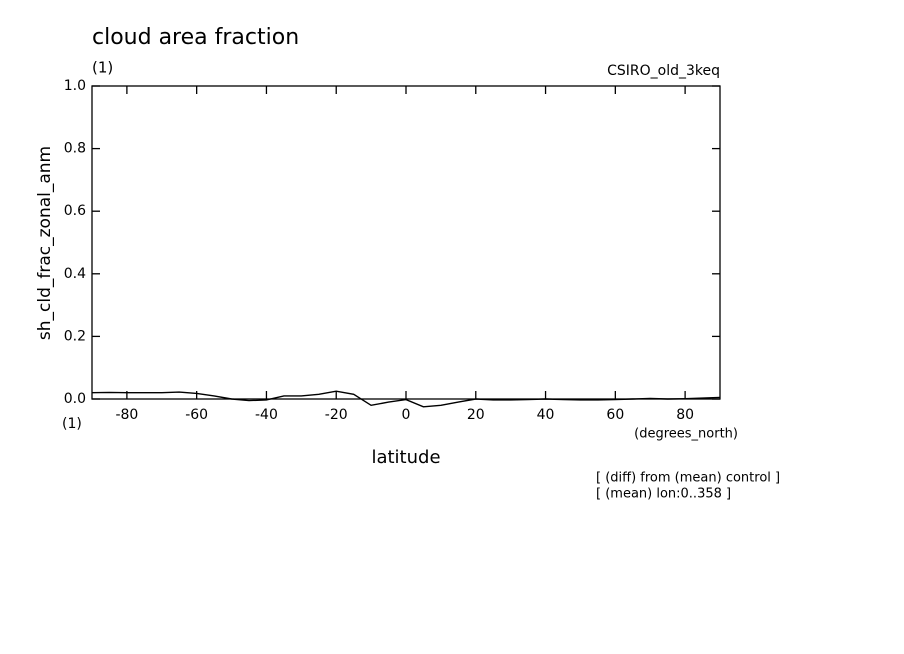 The image size is (904, 654). What do you see at coordinates (266, 415) in the screenshot?
I see `x-tick-label: -40` at bounding box center [266, 415].